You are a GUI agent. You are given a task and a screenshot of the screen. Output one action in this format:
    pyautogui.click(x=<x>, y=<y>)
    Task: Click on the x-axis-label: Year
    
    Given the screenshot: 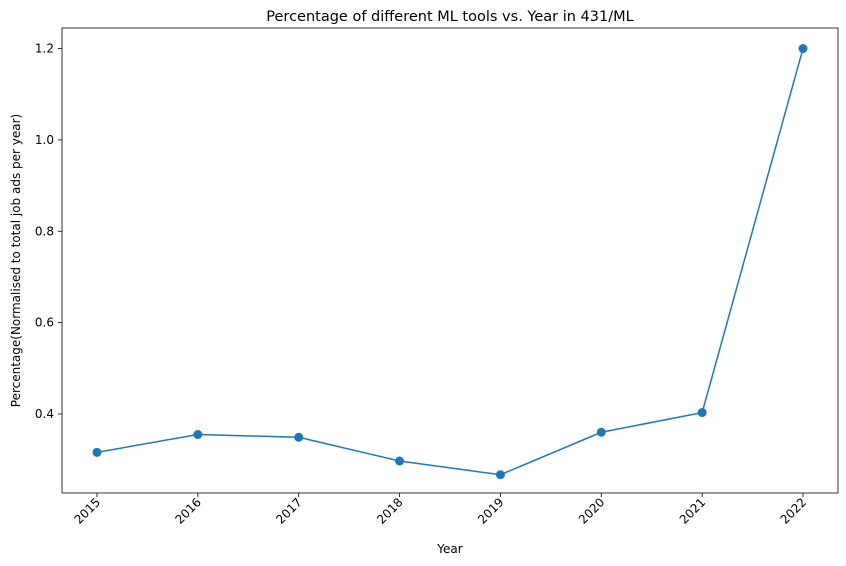 What is the action you would take?
    pyautogui.click(x=449, y=549)
    